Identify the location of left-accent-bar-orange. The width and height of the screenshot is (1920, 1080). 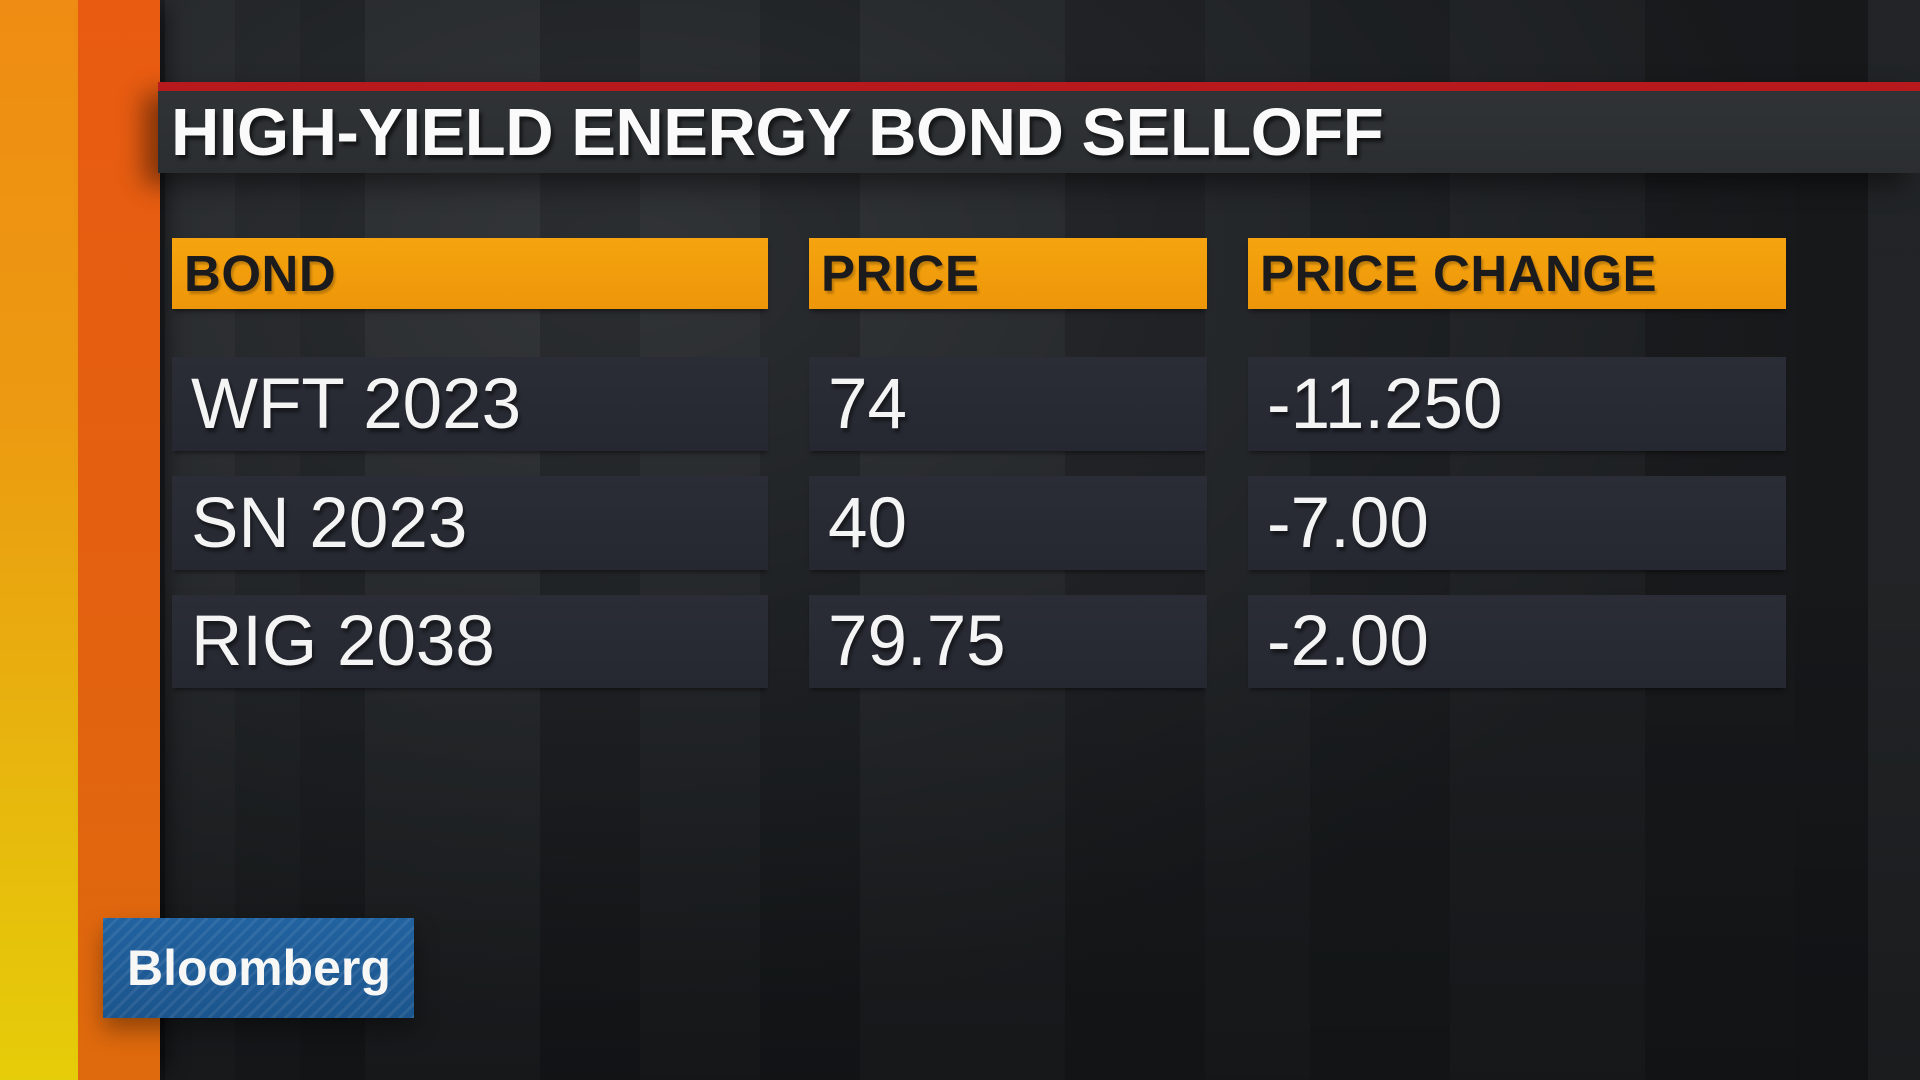
(119, 540).